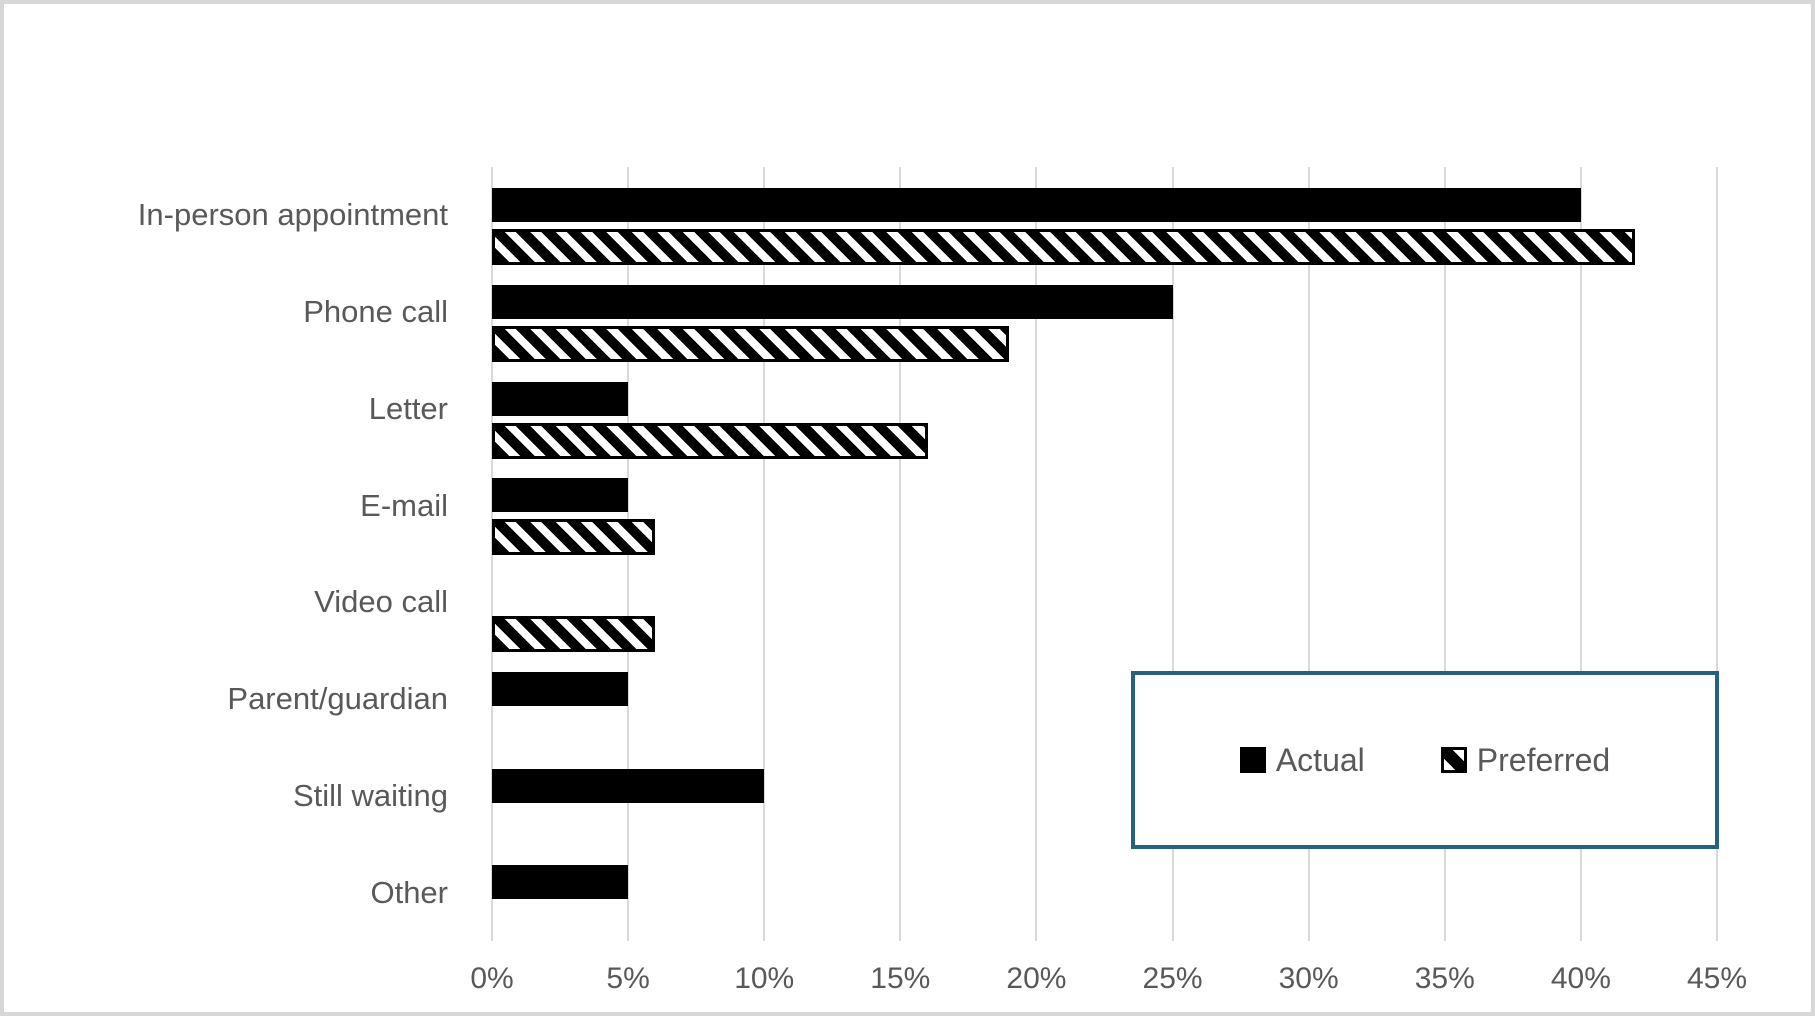  What do you see at coordinates (628, 978) in the screenshot?
I see `x-tick-label: 5%` at bounding box center [628, 978].